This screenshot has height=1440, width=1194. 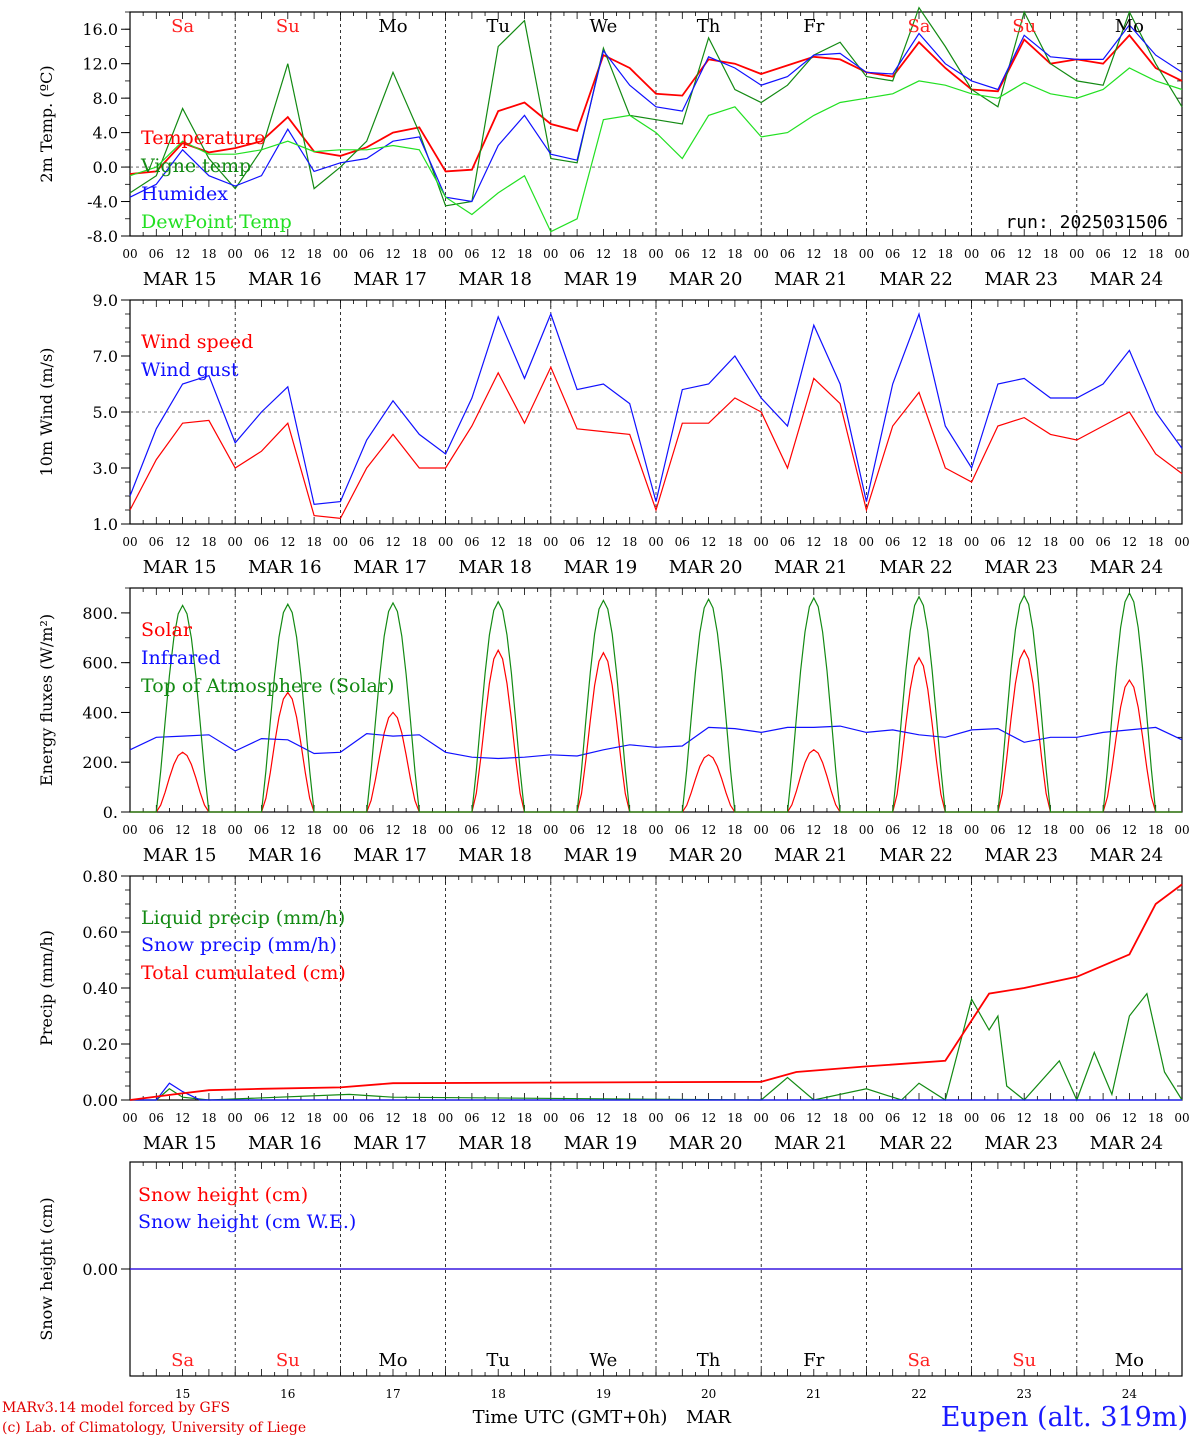 I want to click on weekday-label-top: Mo, so click(x=392, y=26).